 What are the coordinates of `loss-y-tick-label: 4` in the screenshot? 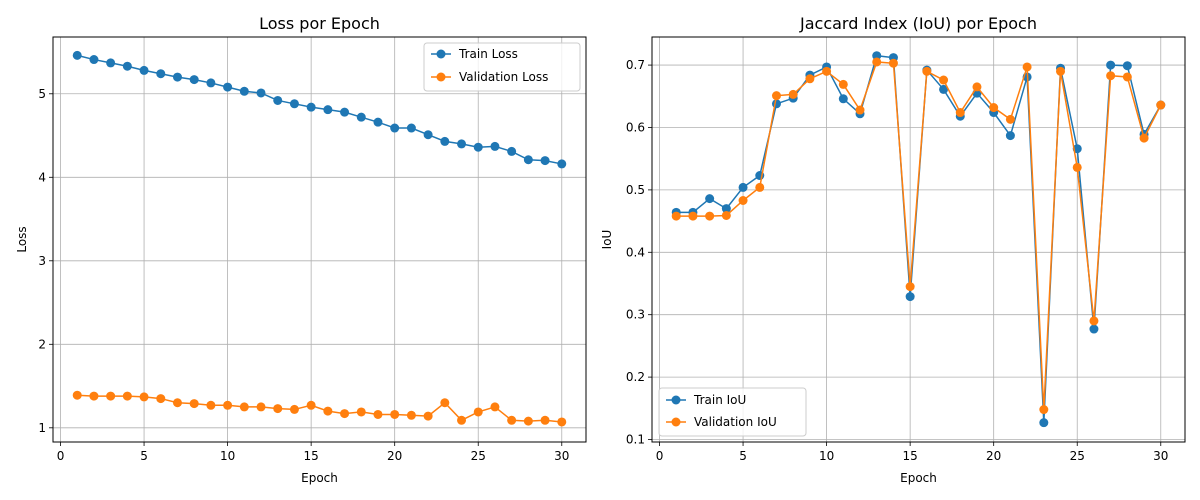 It's located at (42, 177).